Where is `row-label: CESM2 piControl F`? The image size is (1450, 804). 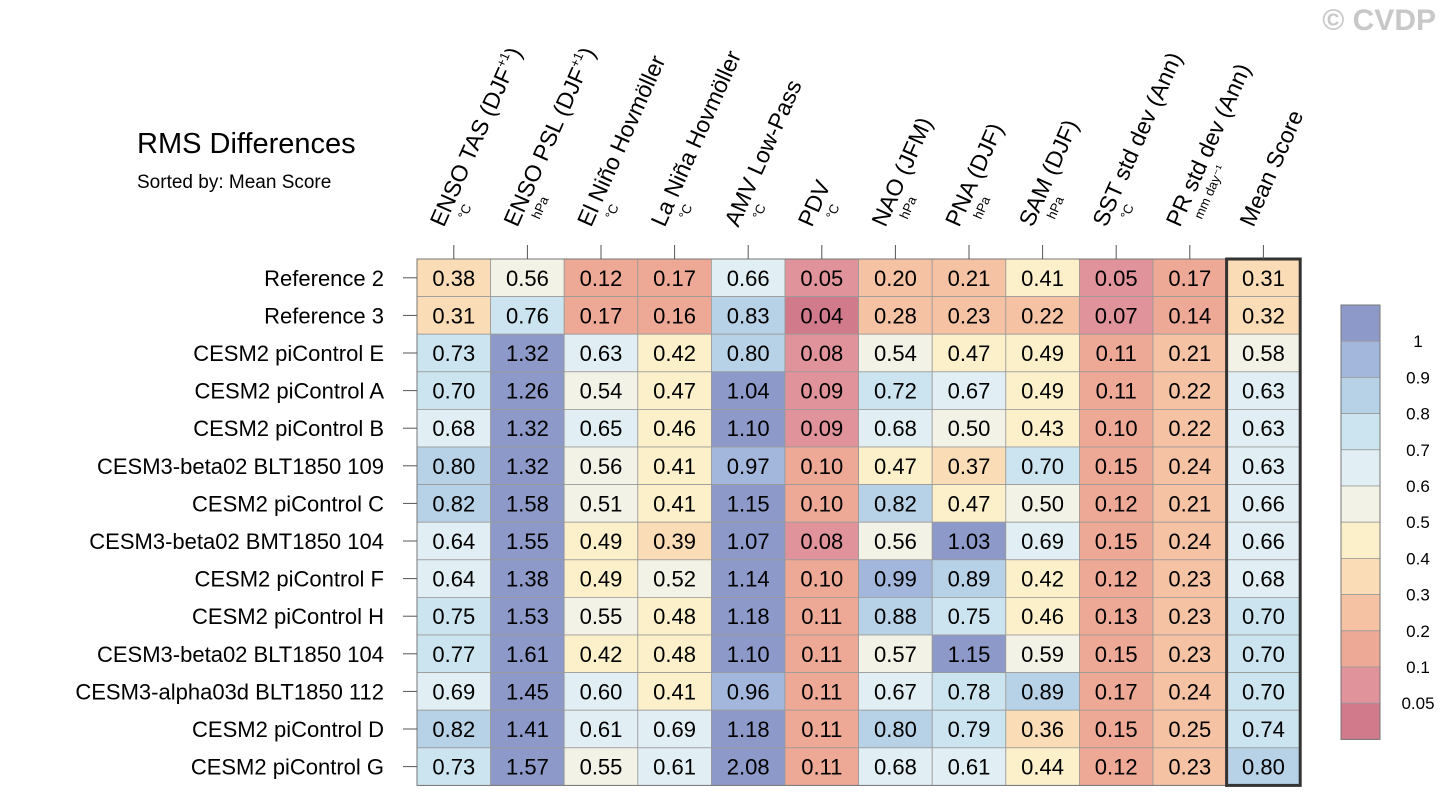
row-label: CESM2 piControl F is located at coordinates (289, 579).